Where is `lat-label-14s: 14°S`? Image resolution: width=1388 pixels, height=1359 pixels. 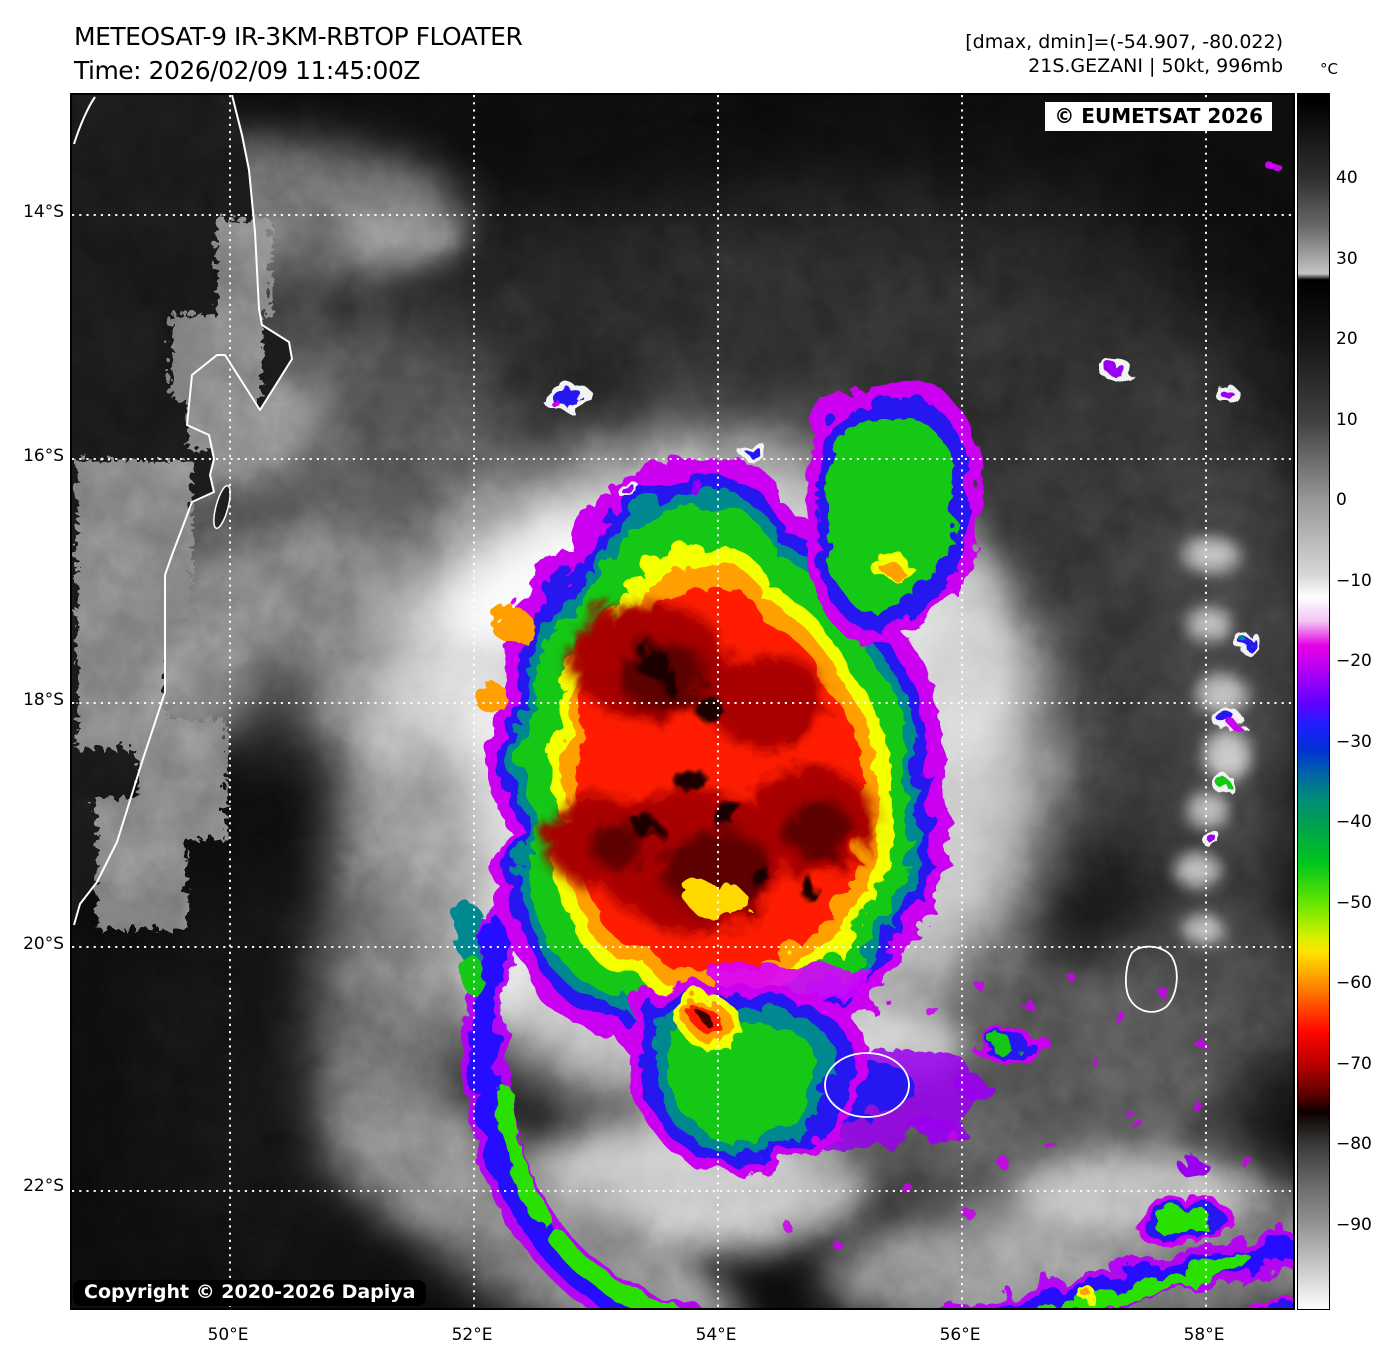
lat-label-14s: 14°S is located at coordinates (43, 212).